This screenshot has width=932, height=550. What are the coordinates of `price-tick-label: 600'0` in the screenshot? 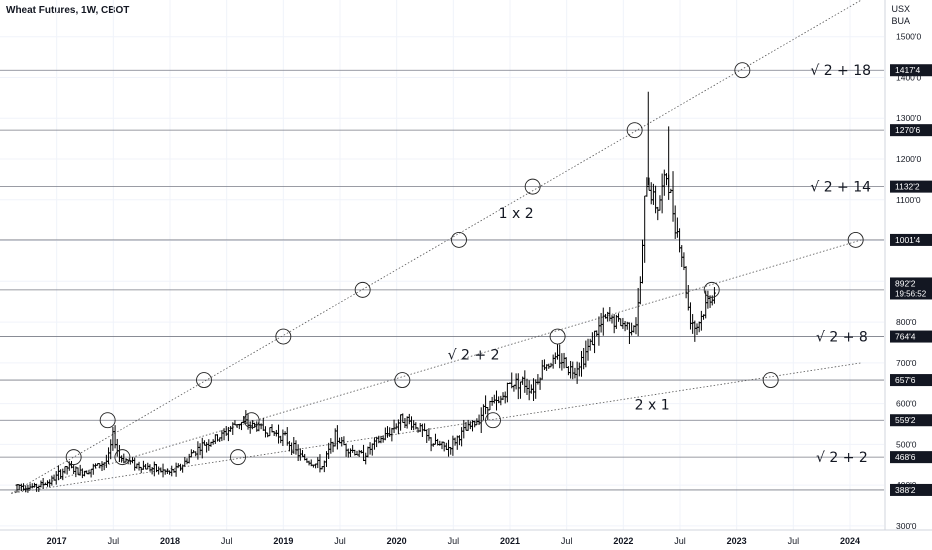 It's located at (906, 404).